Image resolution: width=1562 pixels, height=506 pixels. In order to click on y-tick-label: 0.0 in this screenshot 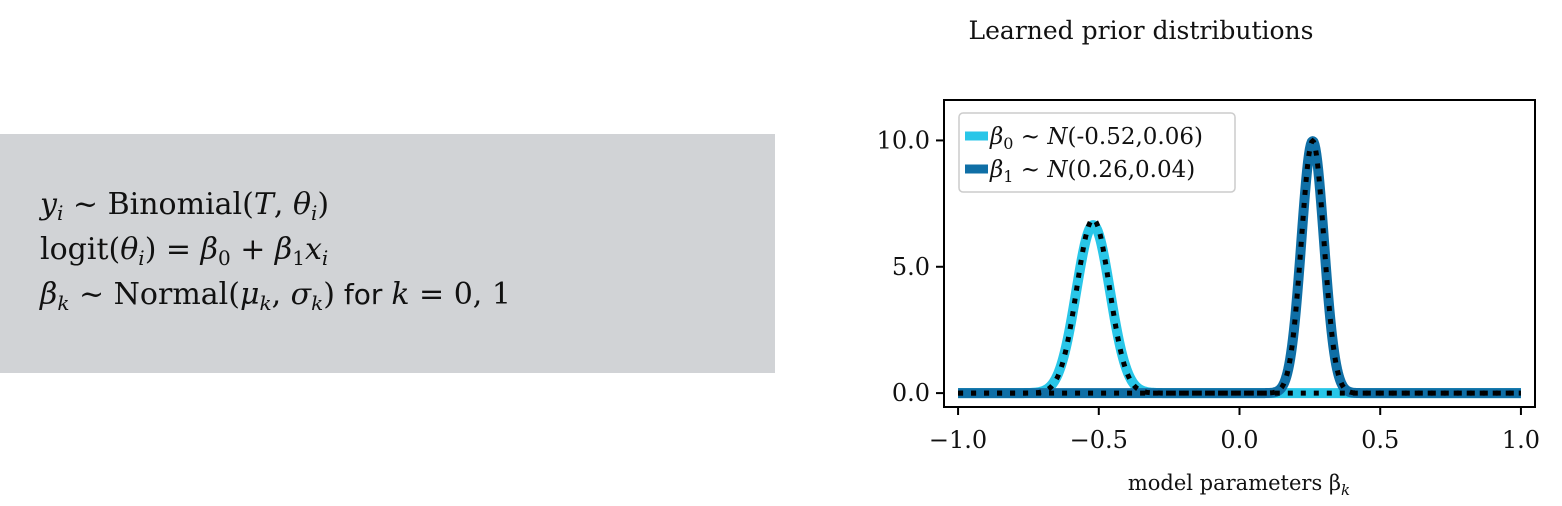, I will do `click(911, 393)`.